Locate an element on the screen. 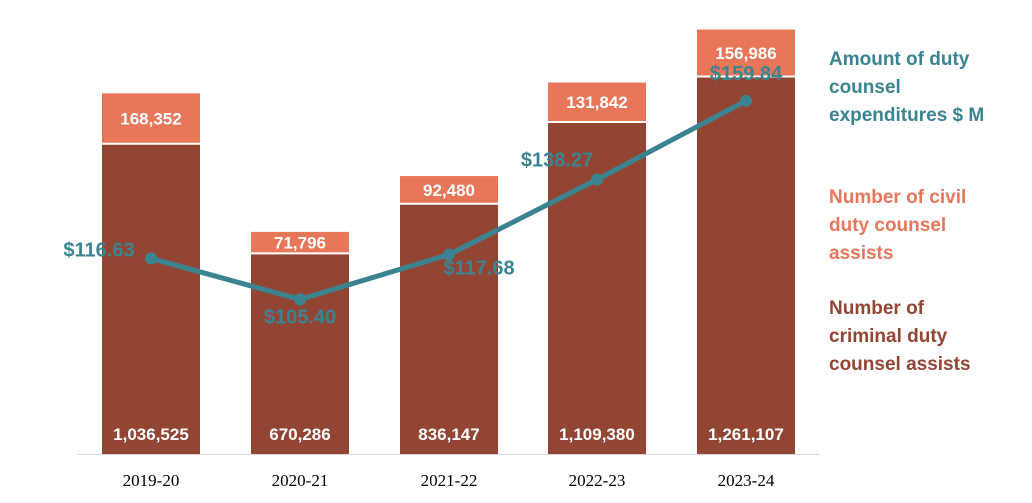 The image size is (1032, 503). civil-assists-label: 156,986 is located at coordinates (745, 53).